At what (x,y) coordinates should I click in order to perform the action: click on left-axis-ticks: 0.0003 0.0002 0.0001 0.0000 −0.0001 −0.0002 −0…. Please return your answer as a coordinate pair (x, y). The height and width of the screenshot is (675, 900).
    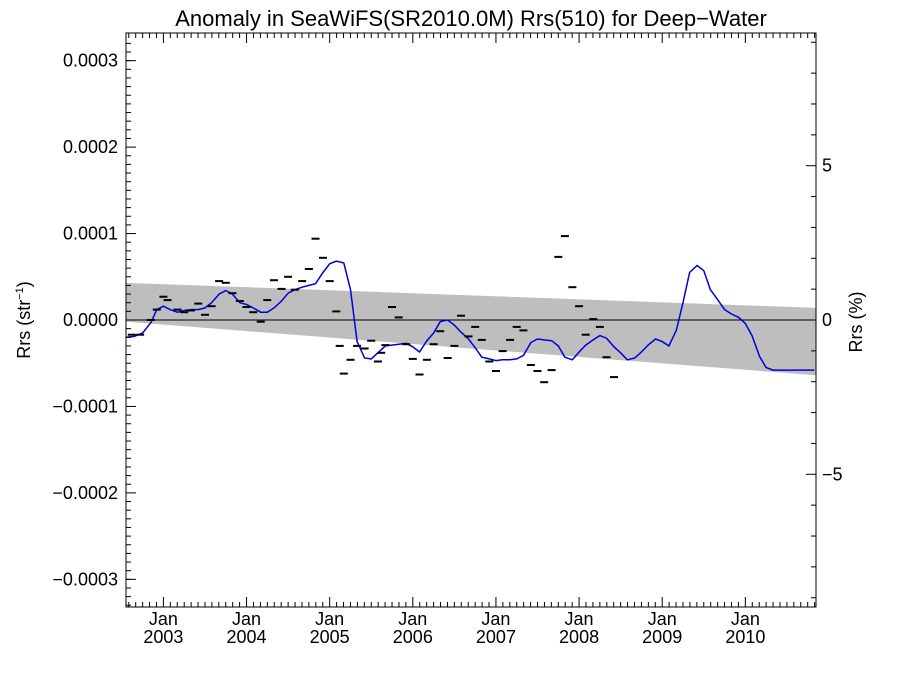
    Looking at the image, I should click on (94, 324).